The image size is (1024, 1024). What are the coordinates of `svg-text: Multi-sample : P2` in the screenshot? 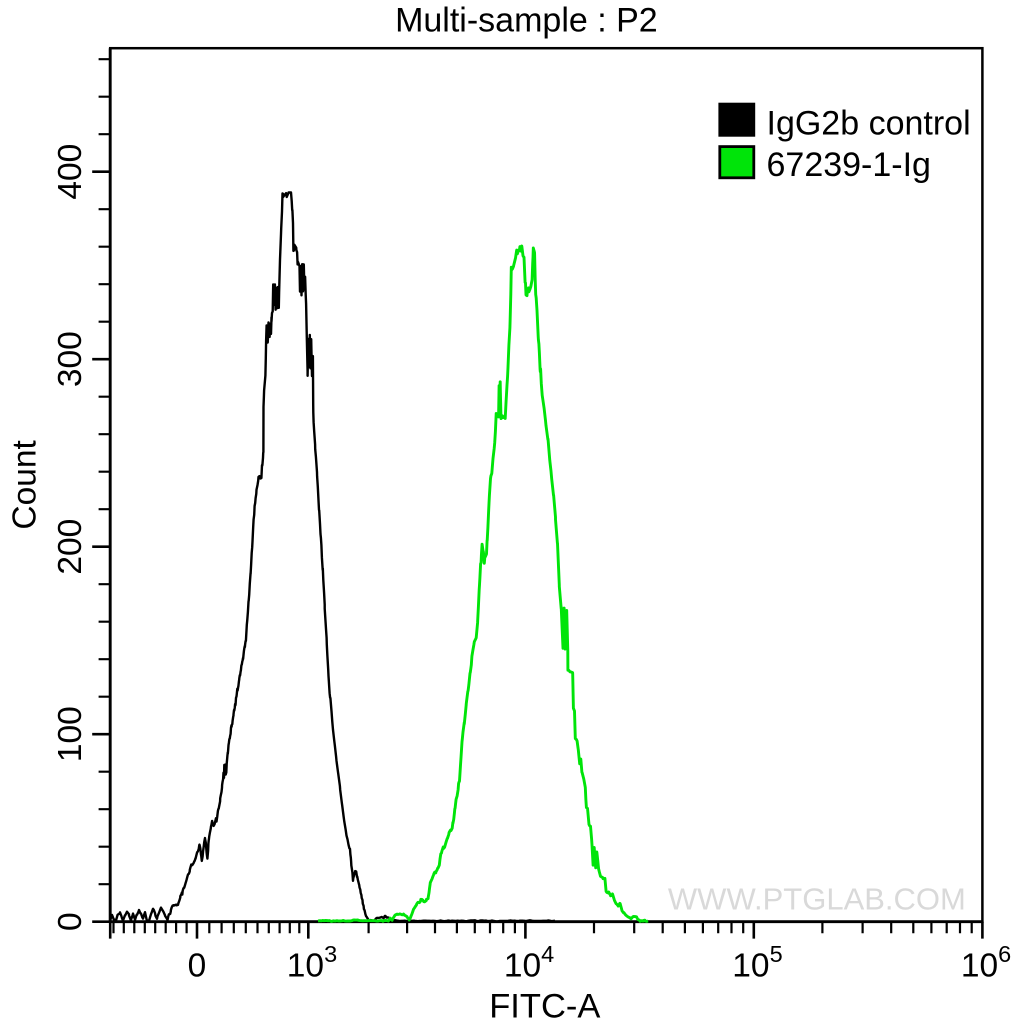 It's located at (526, 21).